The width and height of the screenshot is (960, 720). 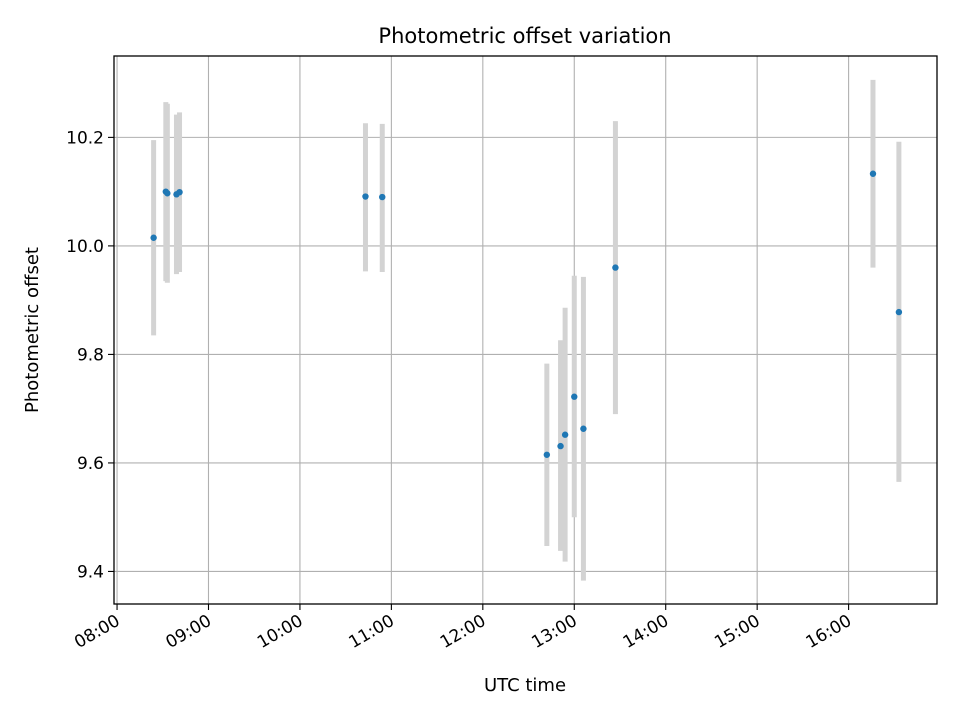 I want to click on x-tick-label: 10:00, so click(x=280, y=632).